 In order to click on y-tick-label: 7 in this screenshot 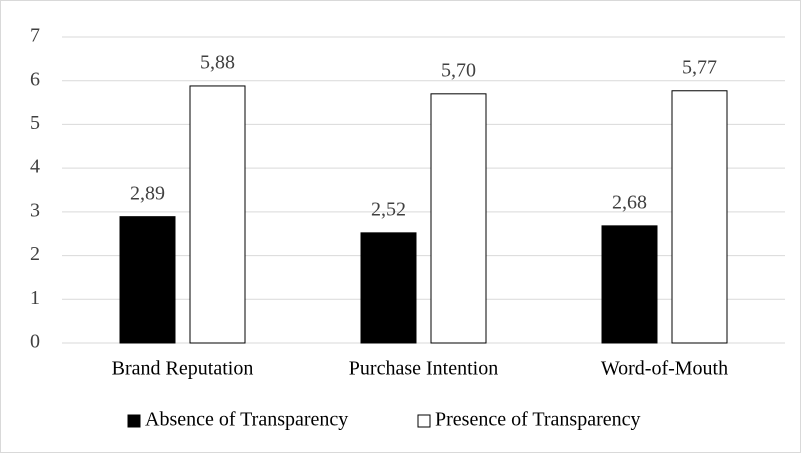, I will do `click(35, 36)`.